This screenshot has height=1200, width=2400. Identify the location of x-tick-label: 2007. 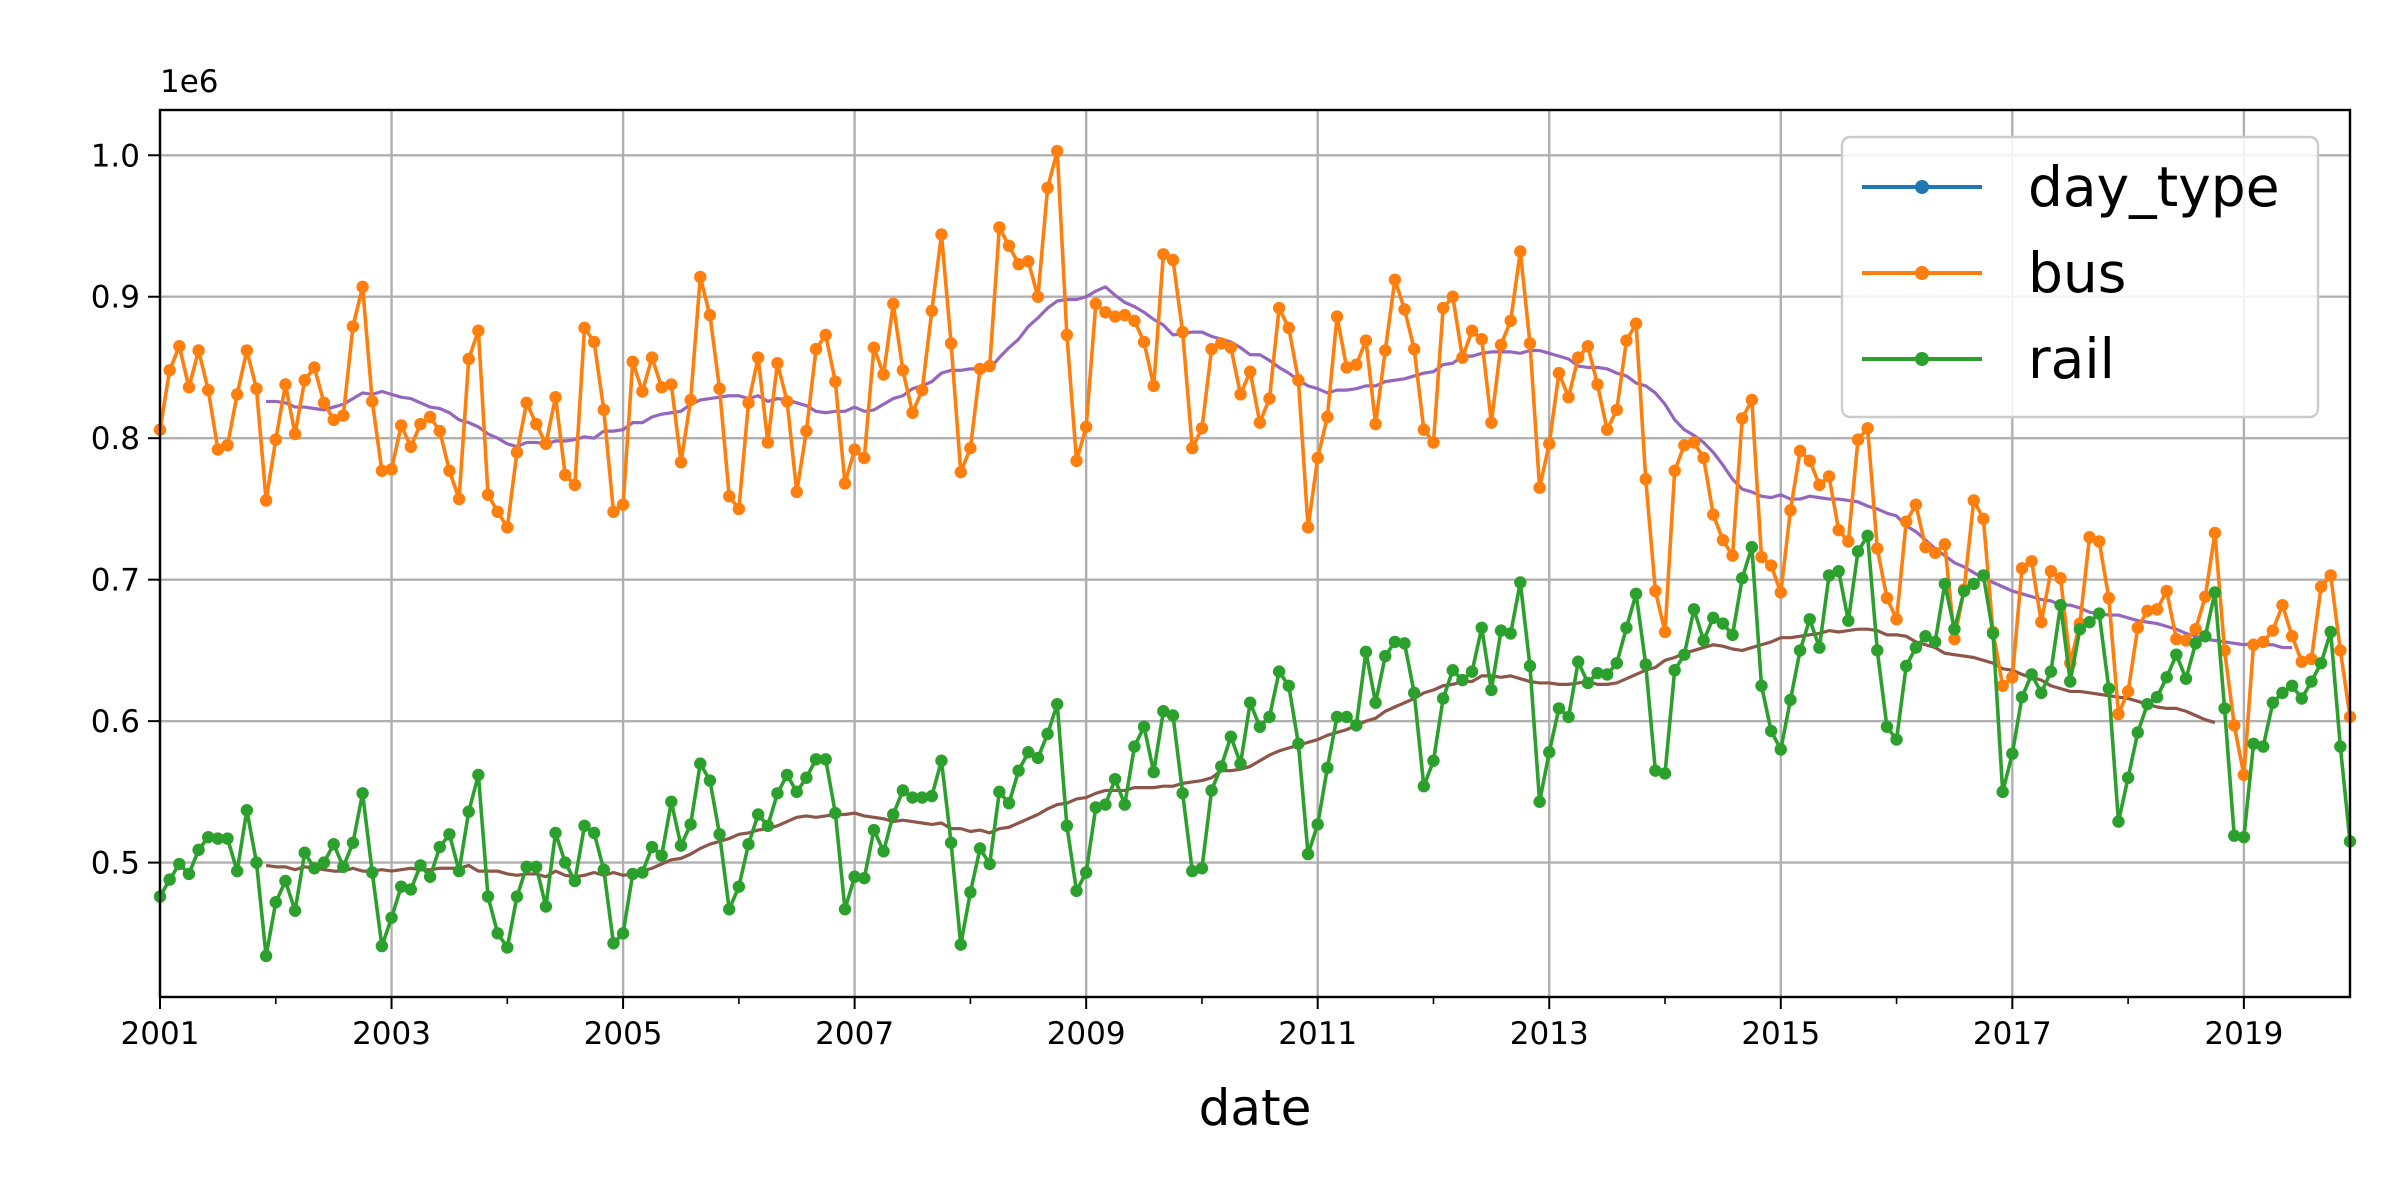
(854, 1034).